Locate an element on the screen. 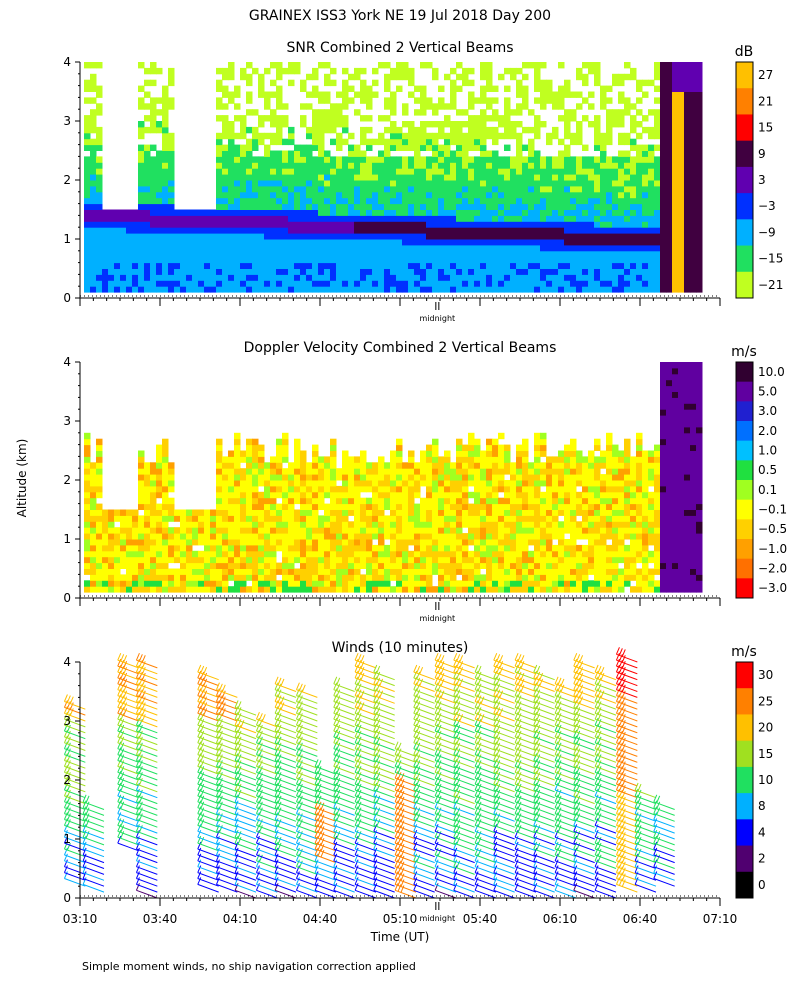  y-tick-label: 2 is located at coordinates (67, 180).